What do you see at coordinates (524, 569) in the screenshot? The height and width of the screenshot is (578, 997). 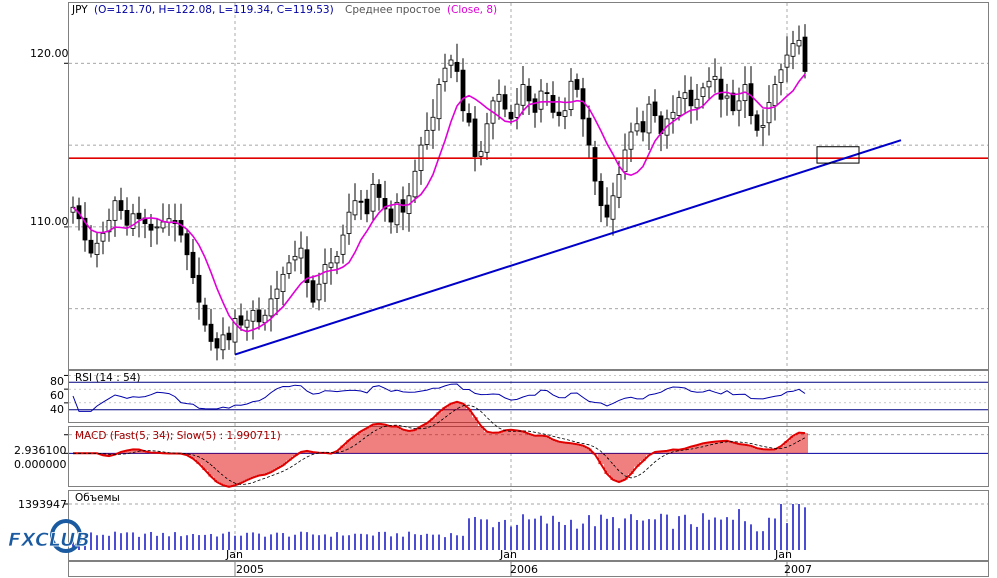 I see `x-year-label-2: 2006` at bounding box center [524, 569].